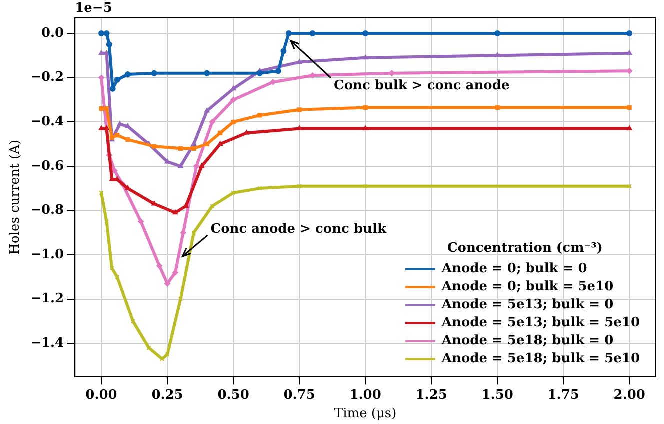 This screenshot has width=664, height=424. What do you see at coordinates (527, 287) in the screenshot?
I see `legend-label: Anode = 0; bulk = 5e10` at bounding box center [527, 287].